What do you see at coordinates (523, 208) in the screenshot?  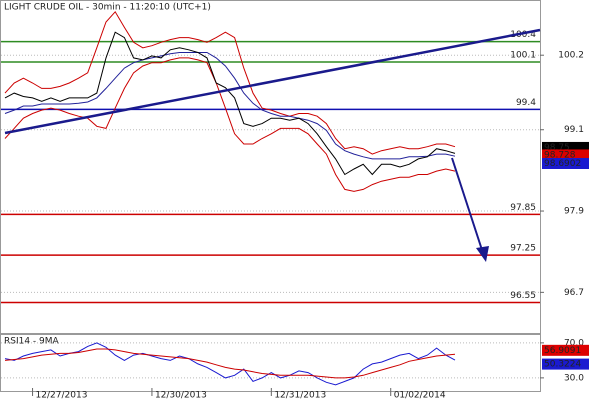 I see `level-label: 97.85` at bounding box center [523, 208].